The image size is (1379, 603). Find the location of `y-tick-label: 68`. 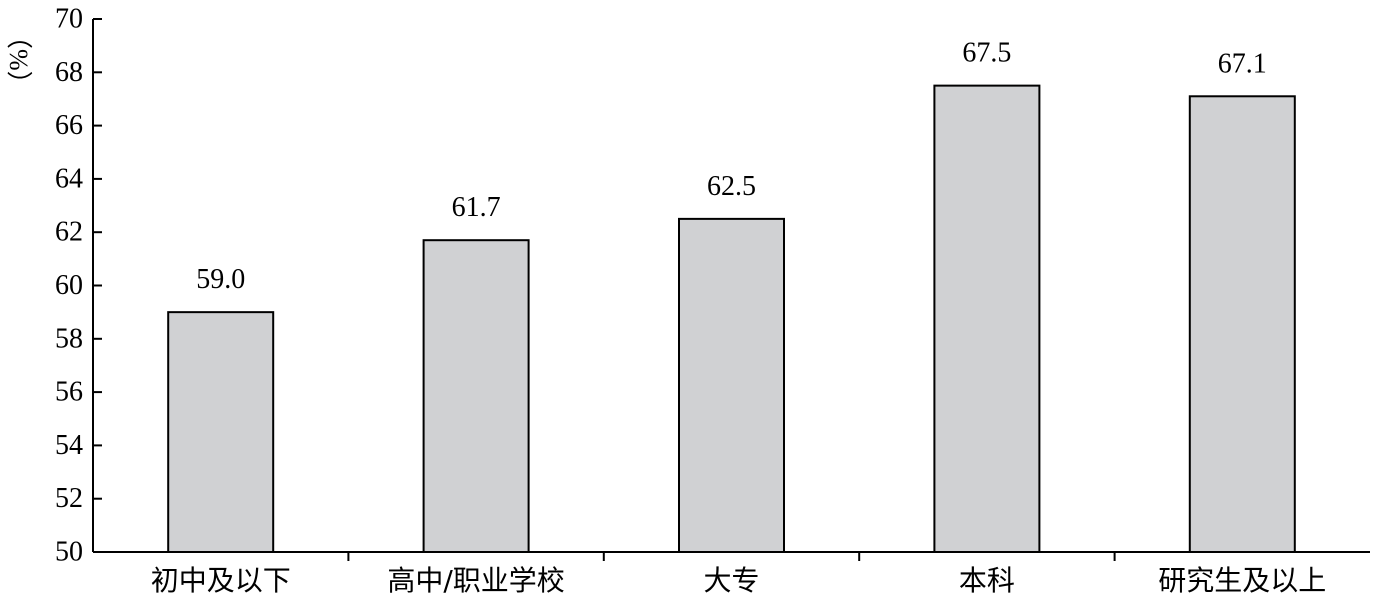

y-tick-label: 68 is located at coordinates (69, 72).